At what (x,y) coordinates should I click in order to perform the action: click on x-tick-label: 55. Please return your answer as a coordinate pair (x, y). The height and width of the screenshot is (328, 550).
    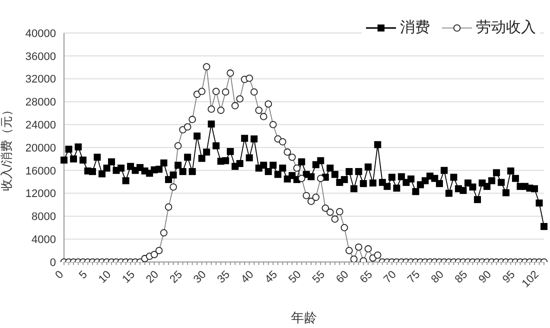
    Looking at the image, I should click on (319, 277).